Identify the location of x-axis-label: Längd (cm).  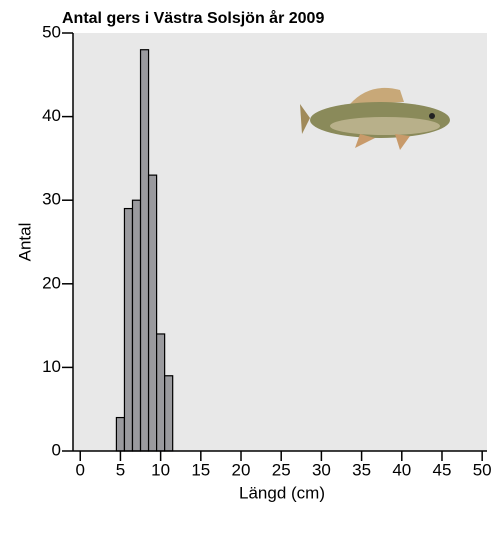
(282, 492).